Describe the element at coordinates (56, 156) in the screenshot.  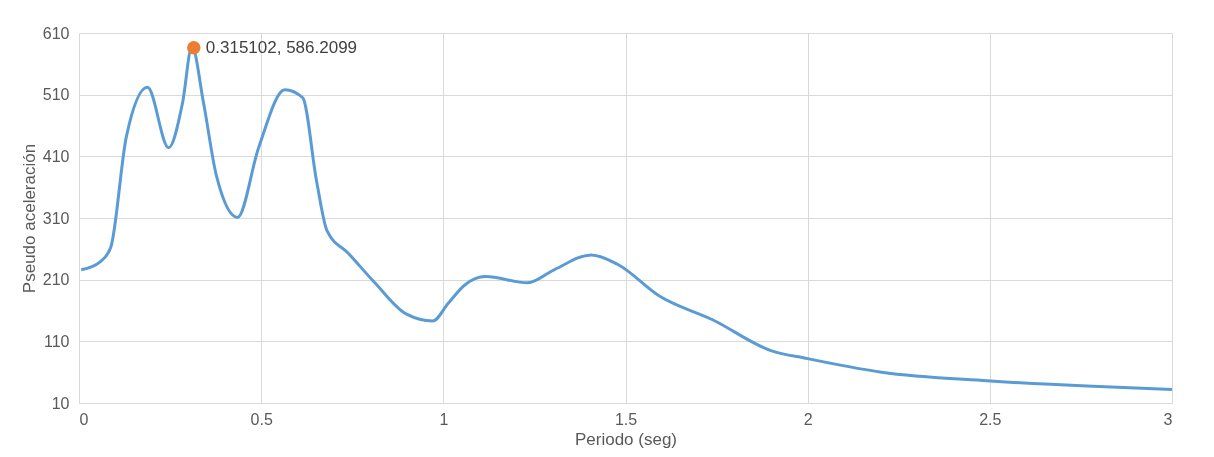
I see `y-tick-label: 410` at that location.